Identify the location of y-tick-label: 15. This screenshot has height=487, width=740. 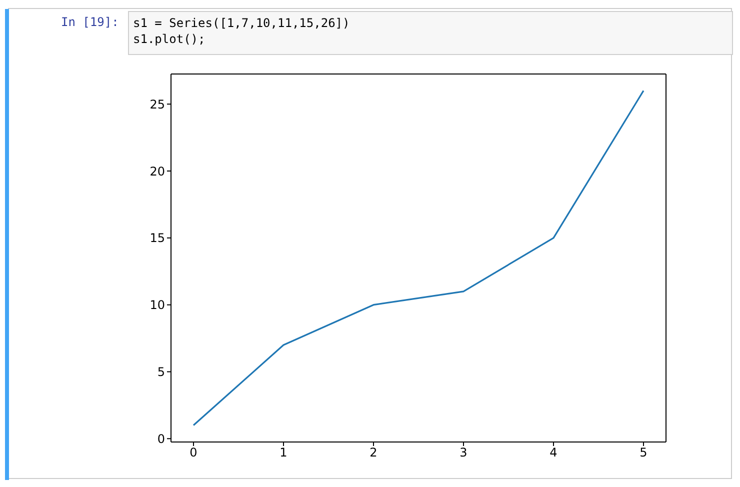
(157, 238).